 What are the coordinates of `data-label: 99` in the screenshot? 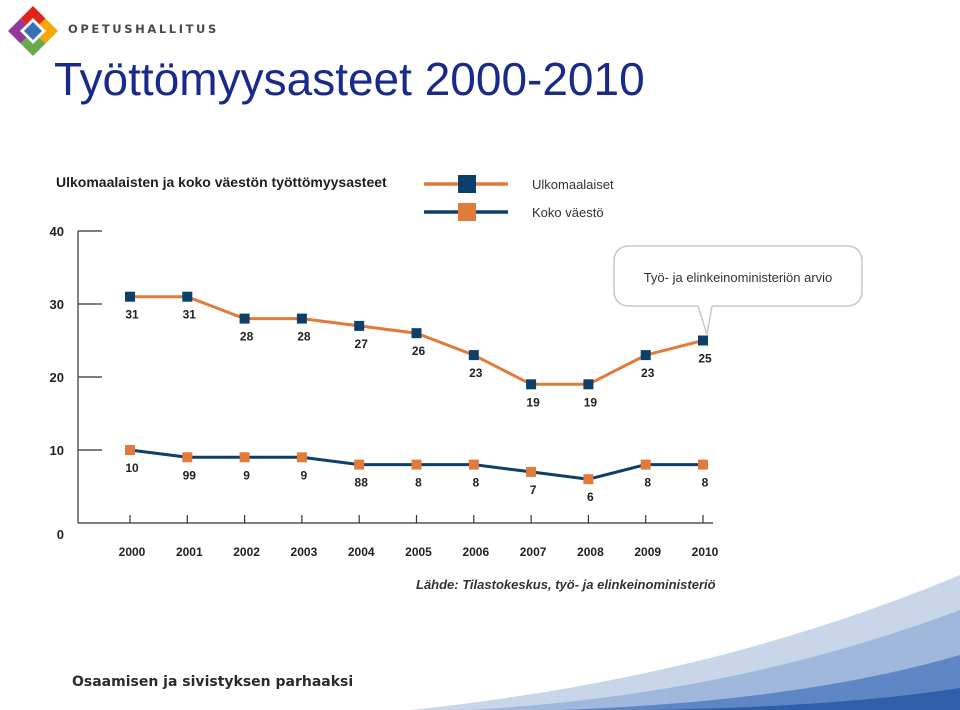 It's located at (190, 475).